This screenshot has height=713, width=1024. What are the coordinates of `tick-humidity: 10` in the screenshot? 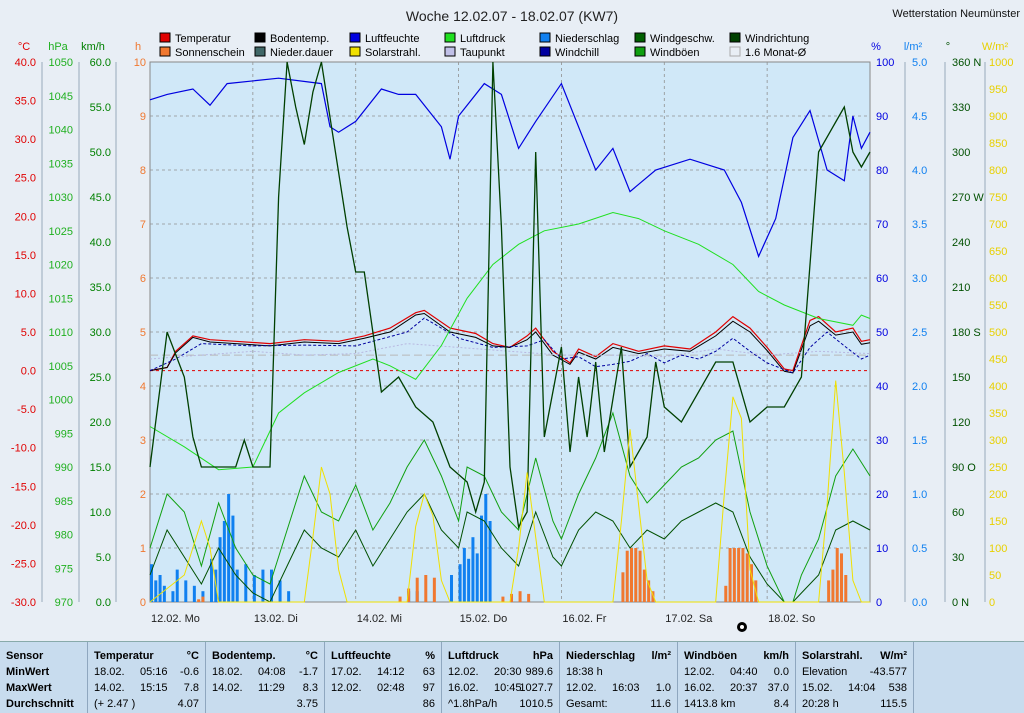 It's located at (882, 549).